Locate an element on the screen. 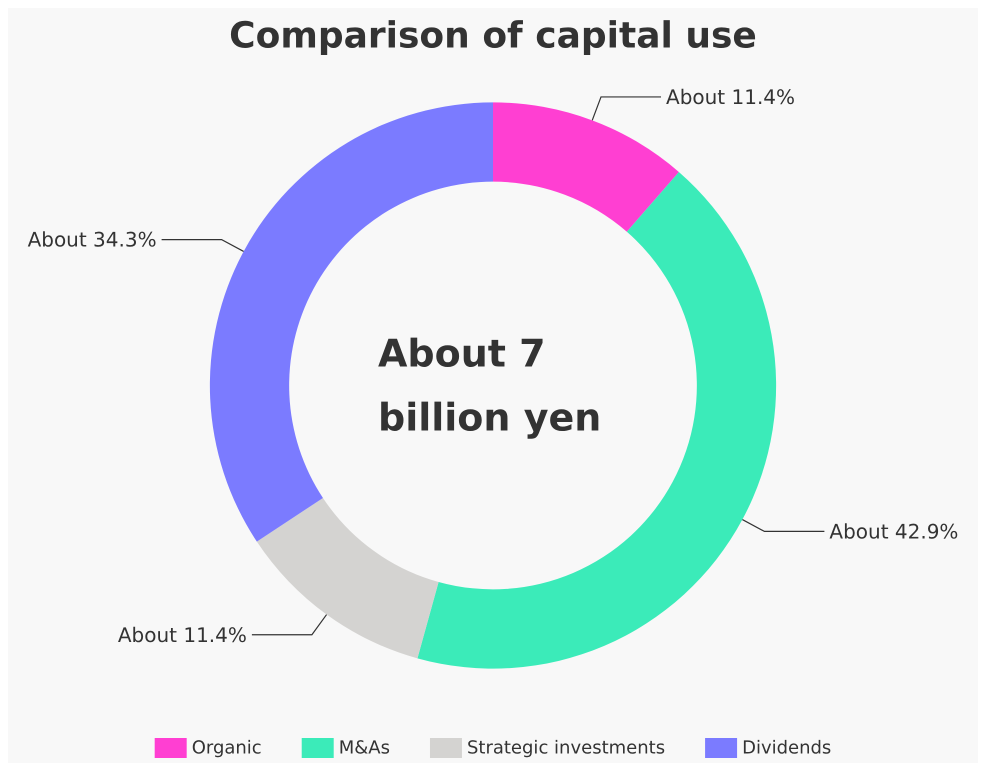  data-label: About 34.3% is located at coordinates (92, 240).